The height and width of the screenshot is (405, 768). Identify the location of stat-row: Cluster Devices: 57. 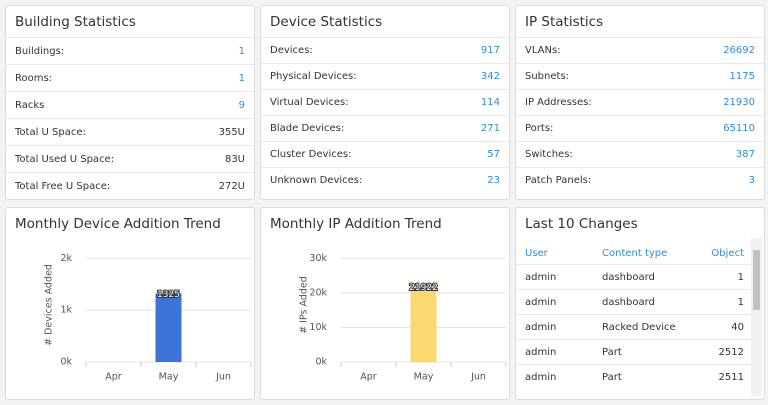
(385, 154).